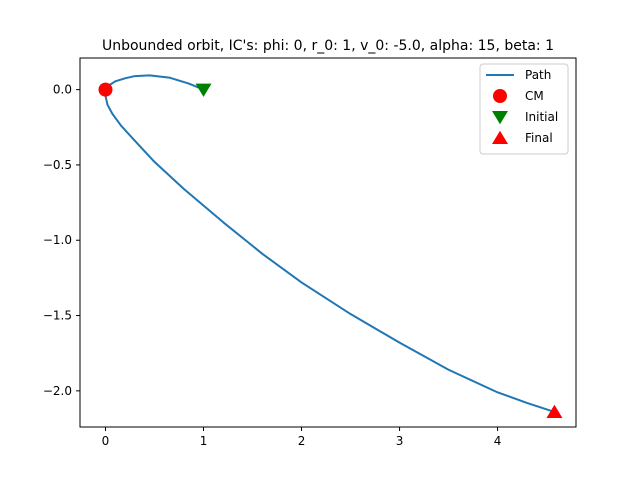 Image resolution: width=640 pixels, height=480 pixels. What do you see at coordinates (400, 441) in the screenshot?
I see `x-tick-label: 3` at bounding box center [400, 441].